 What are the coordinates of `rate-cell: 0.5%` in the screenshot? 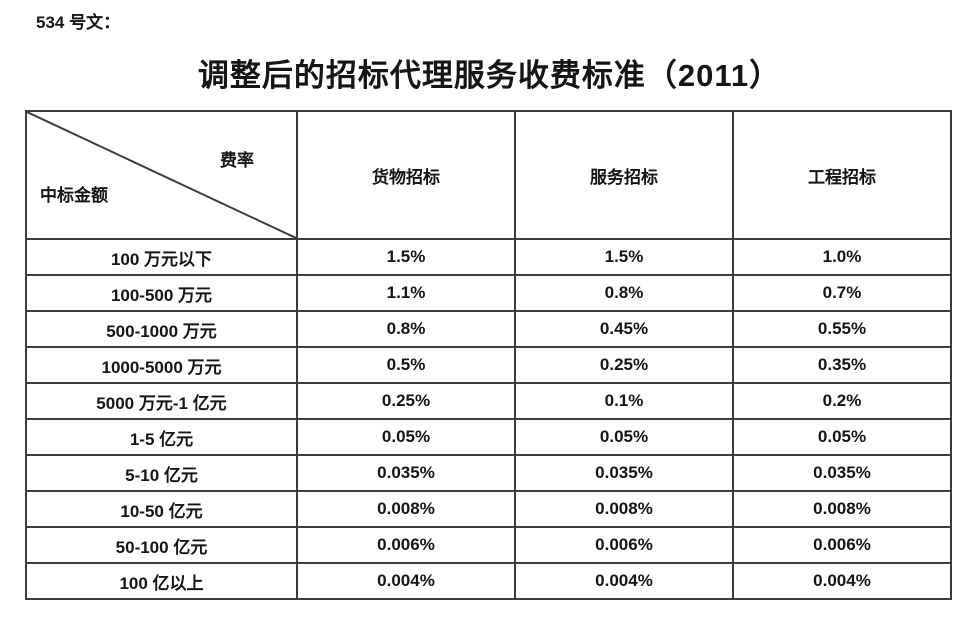 It's located at (406, 365).